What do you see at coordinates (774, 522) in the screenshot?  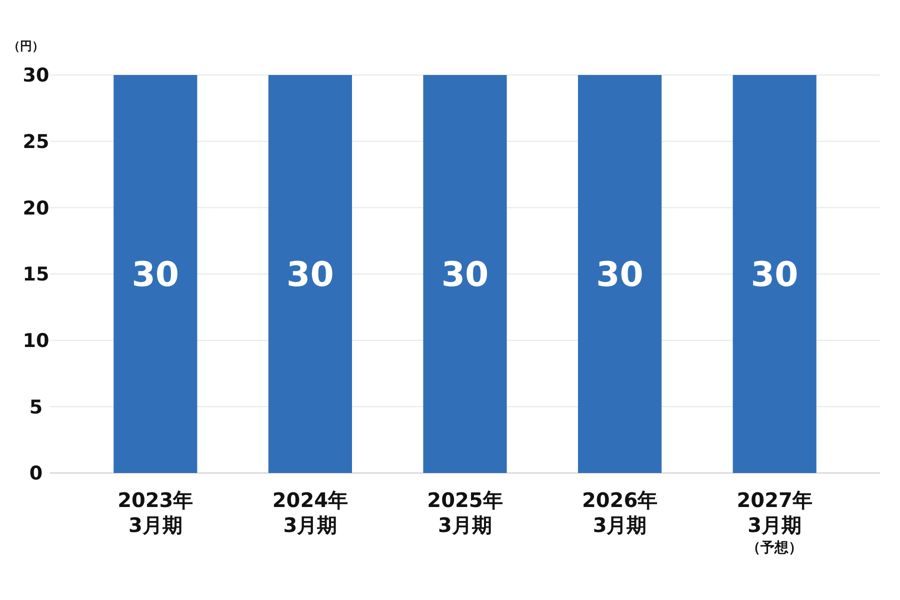 I see `x-tick-label: 2027年3月期（予想）` at bounding box center [774, 522].